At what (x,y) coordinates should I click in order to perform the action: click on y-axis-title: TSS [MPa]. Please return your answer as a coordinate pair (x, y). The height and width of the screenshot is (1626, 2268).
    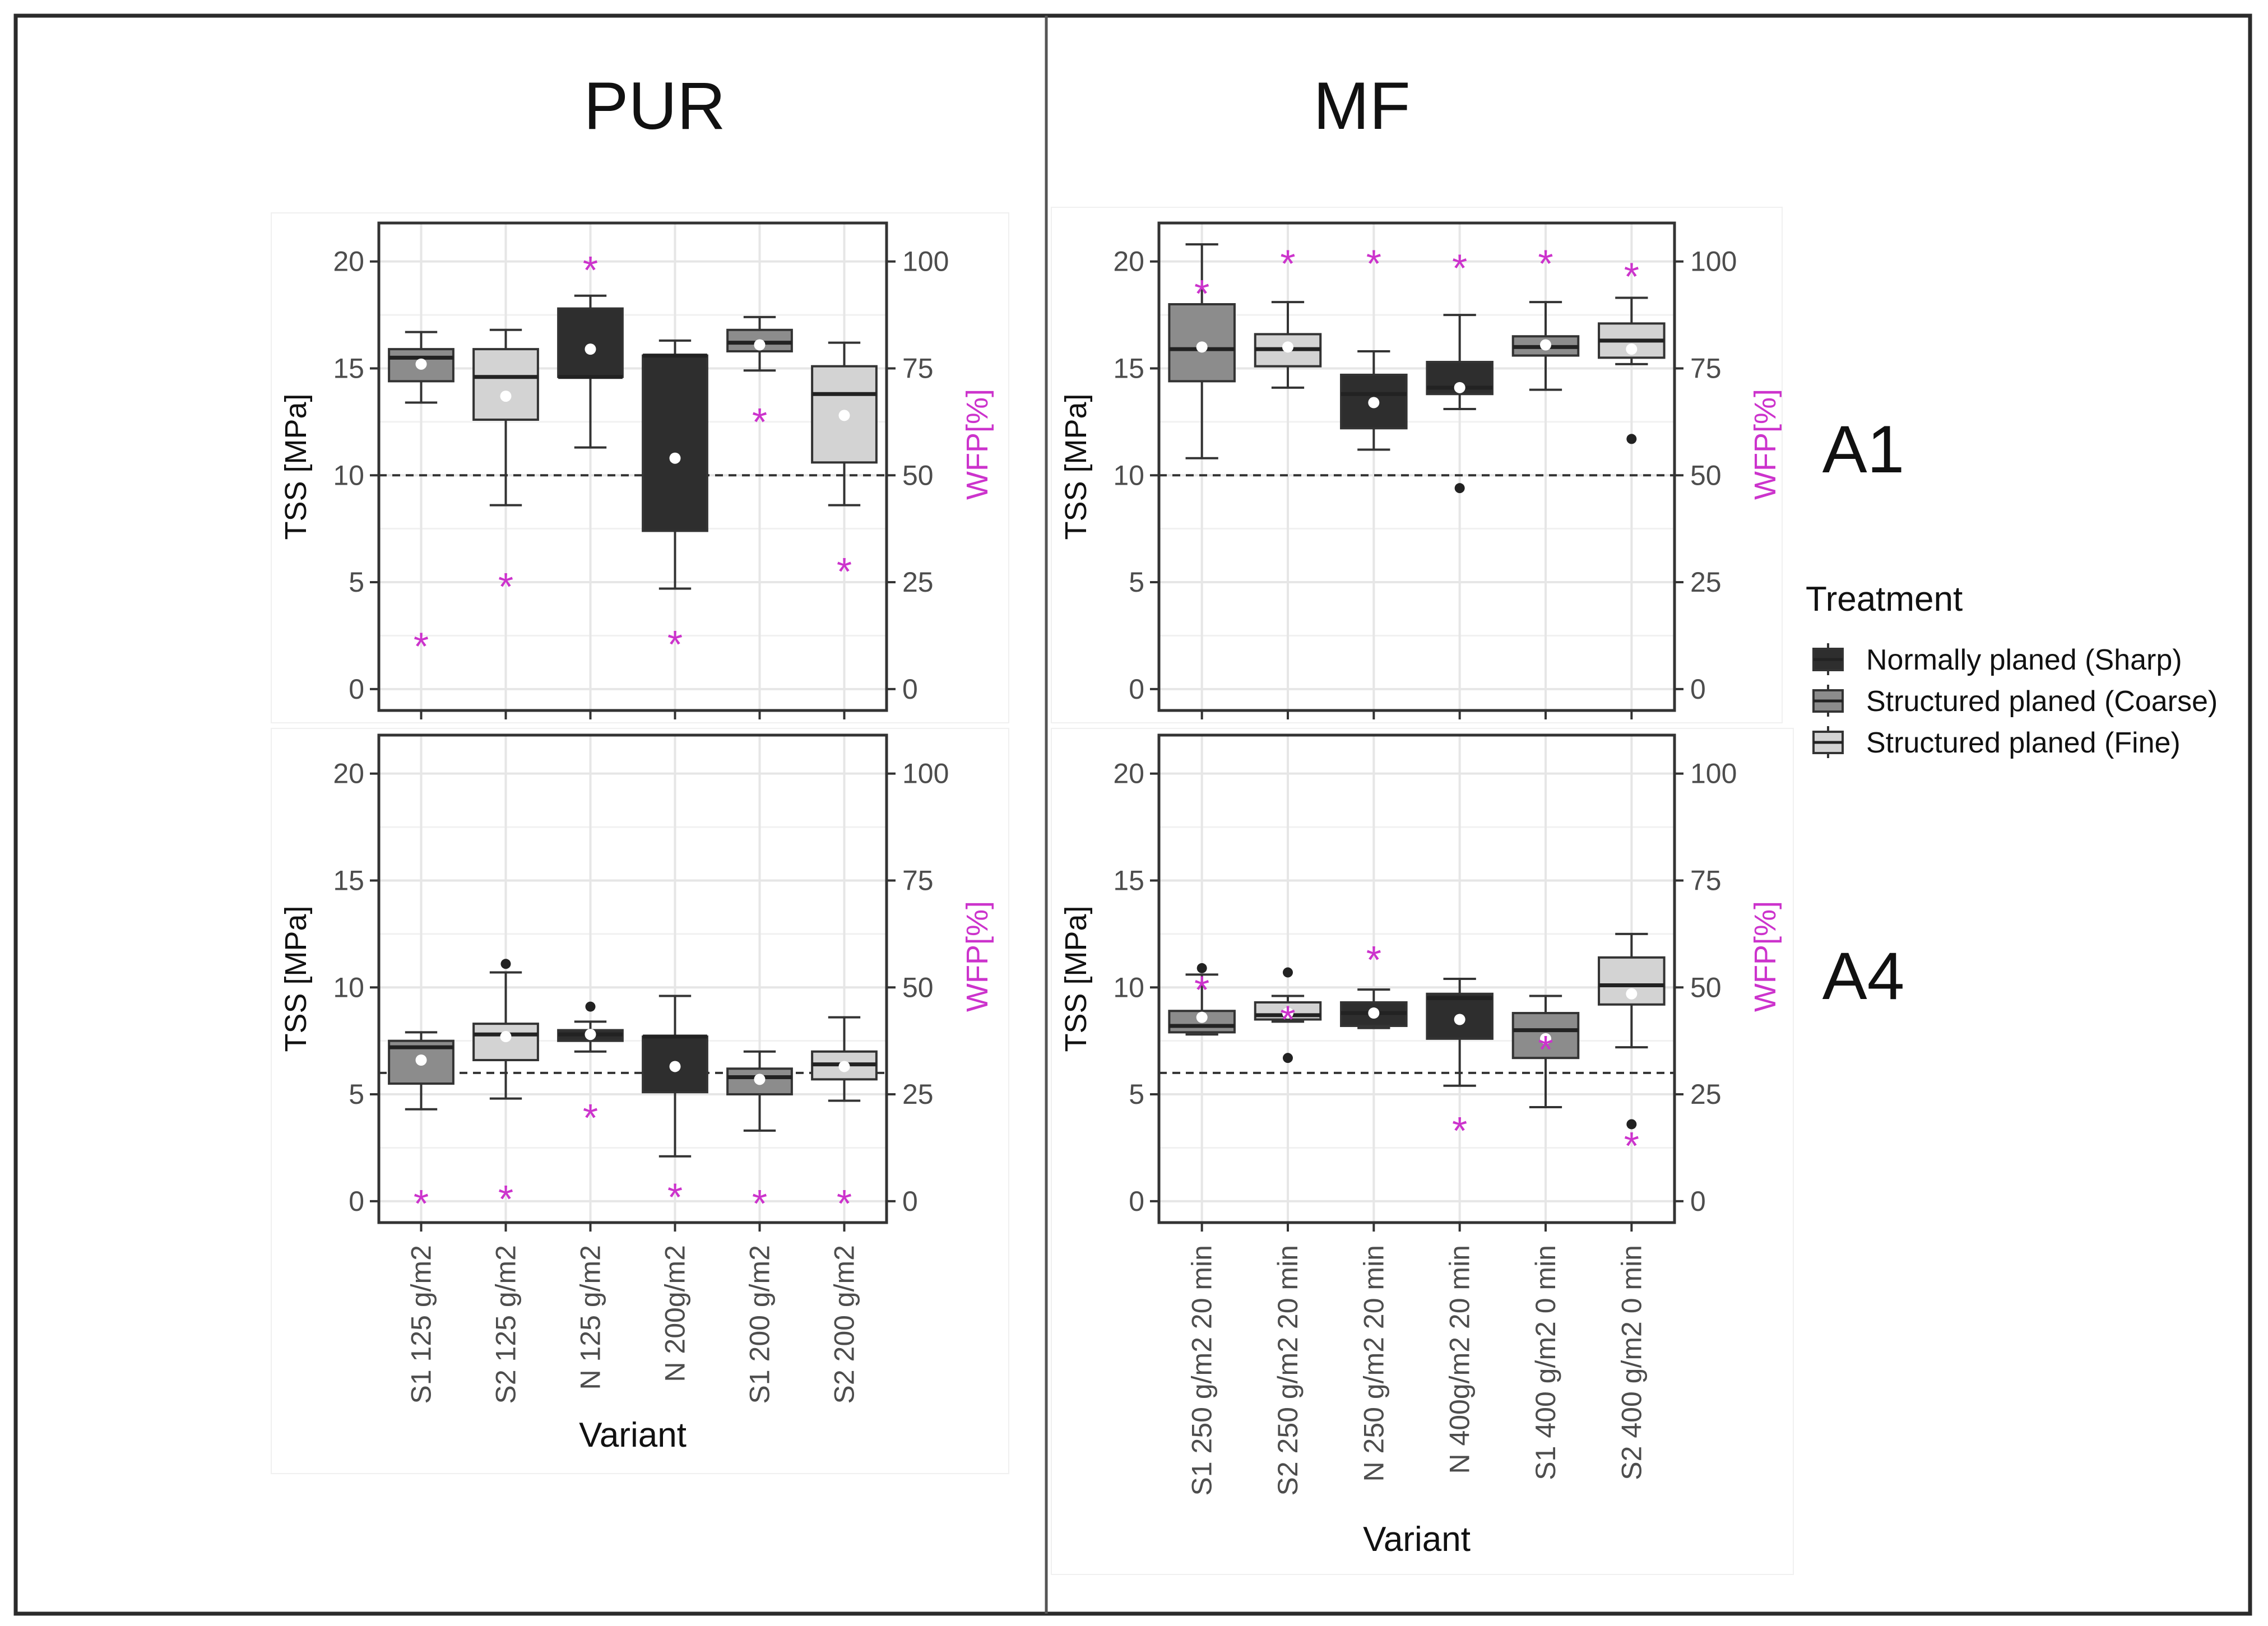
    Looking at the image, I should click on (1076, 466).